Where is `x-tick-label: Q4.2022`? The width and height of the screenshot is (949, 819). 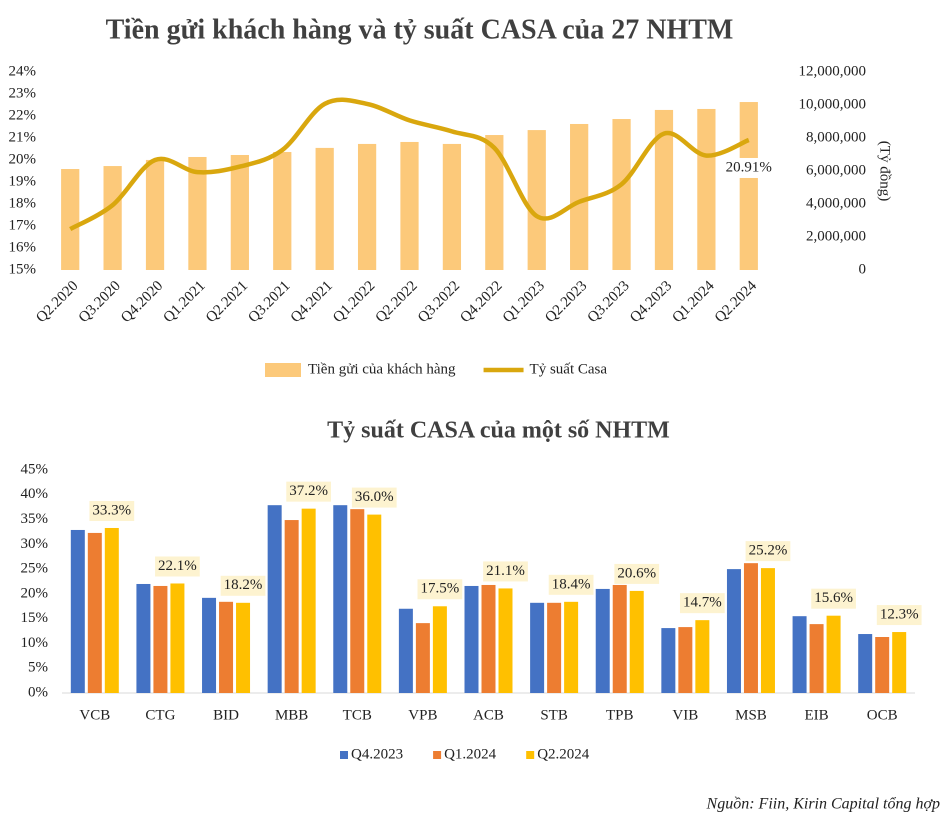 x-tick-label: Q4.2022 is located at coordinates (481, 302).